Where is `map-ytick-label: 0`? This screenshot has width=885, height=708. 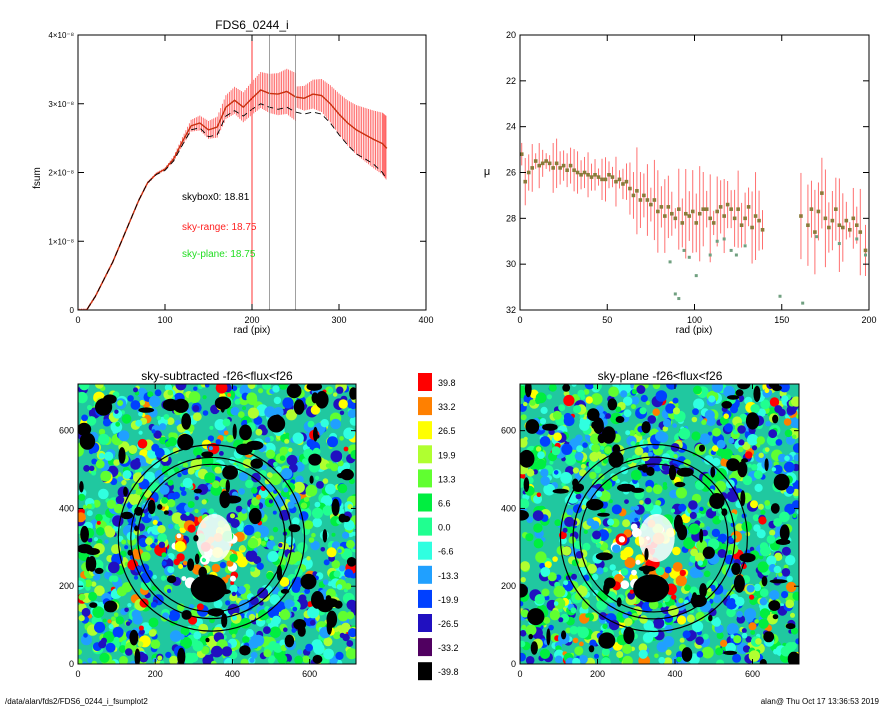 map-ytick-label: 0 is located at coordinates (513, 664).